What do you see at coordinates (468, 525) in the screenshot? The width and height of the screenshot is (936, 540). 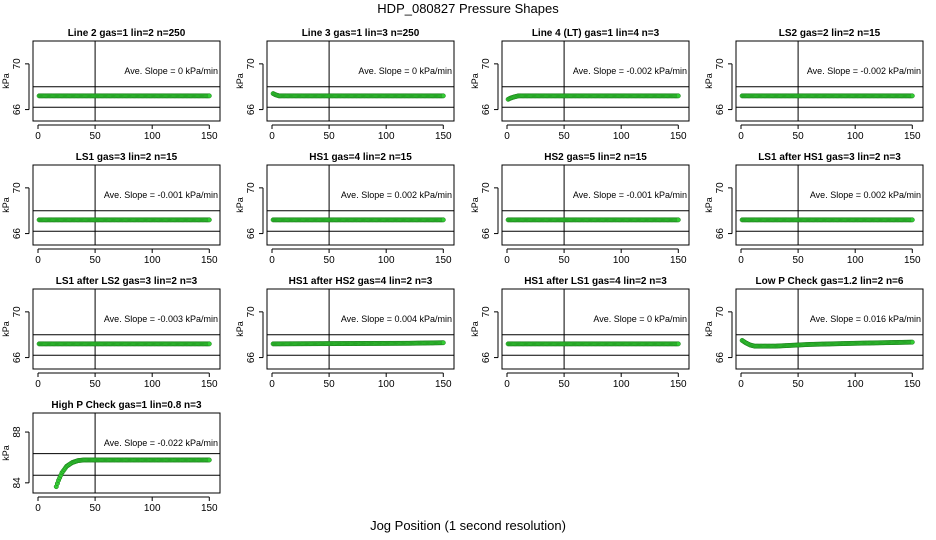 I see `figure-x-axis-label: Jog Position (1 second resolution)` at bounding box center [468, 525].